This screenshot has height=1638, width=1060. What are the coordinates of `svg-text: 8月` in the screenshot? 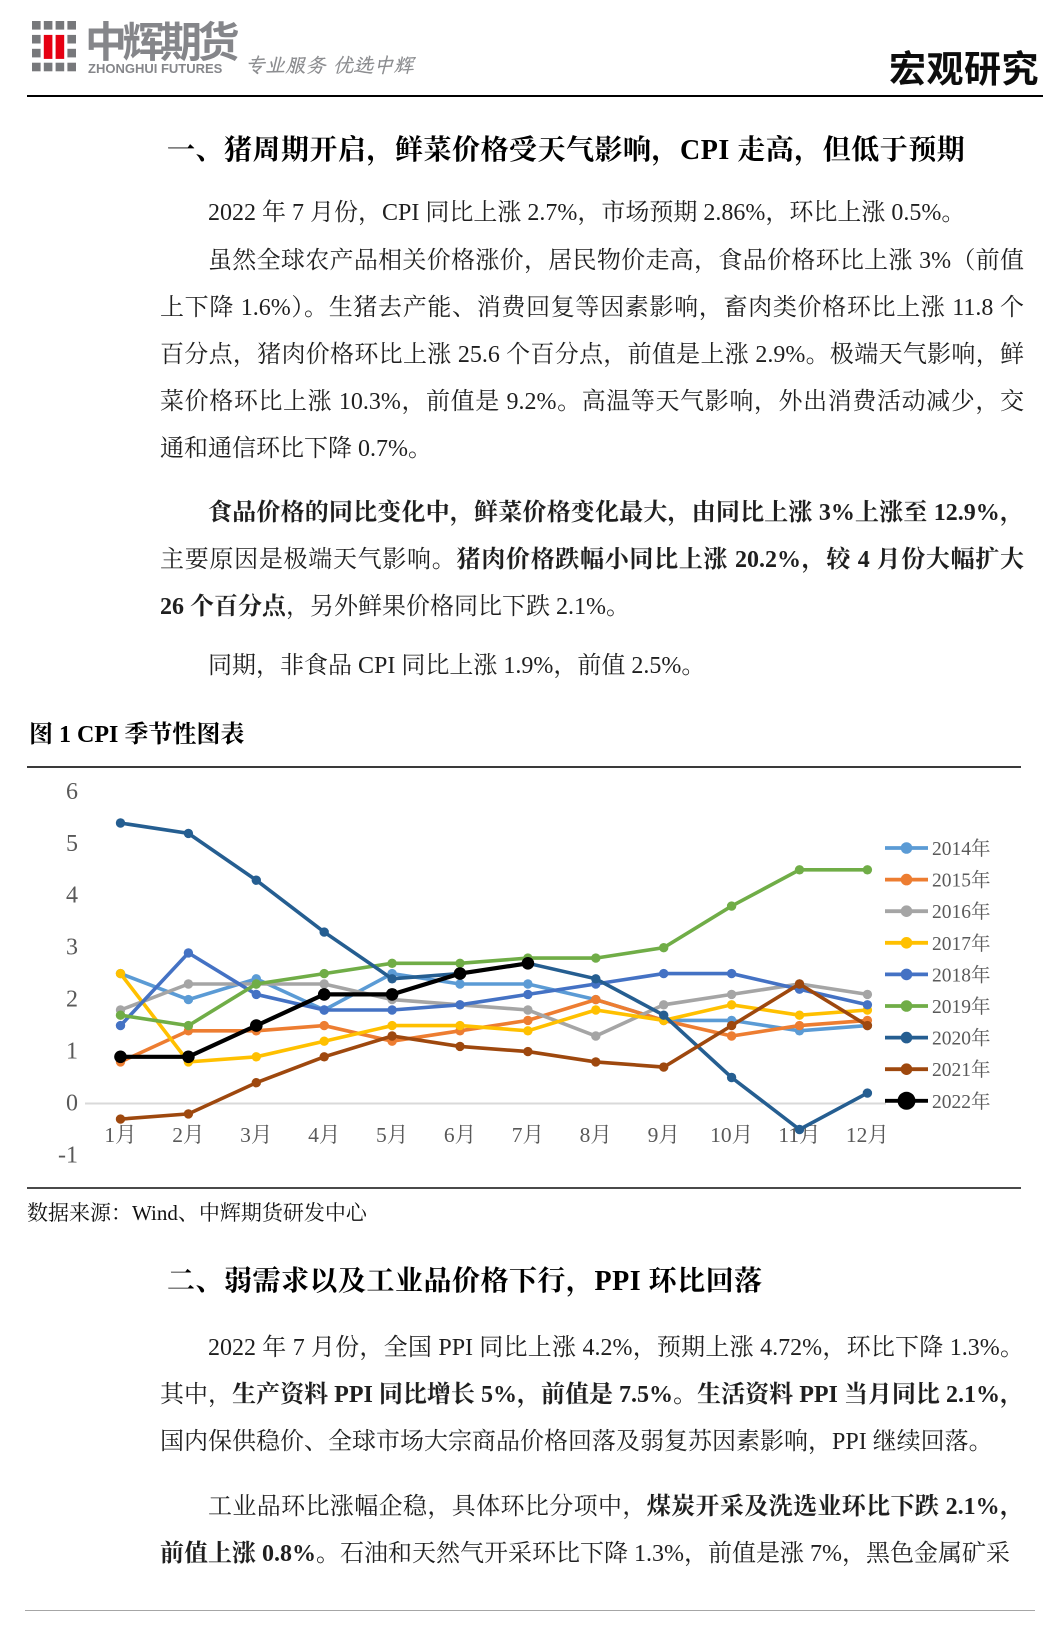 It's located at (596, 1135).